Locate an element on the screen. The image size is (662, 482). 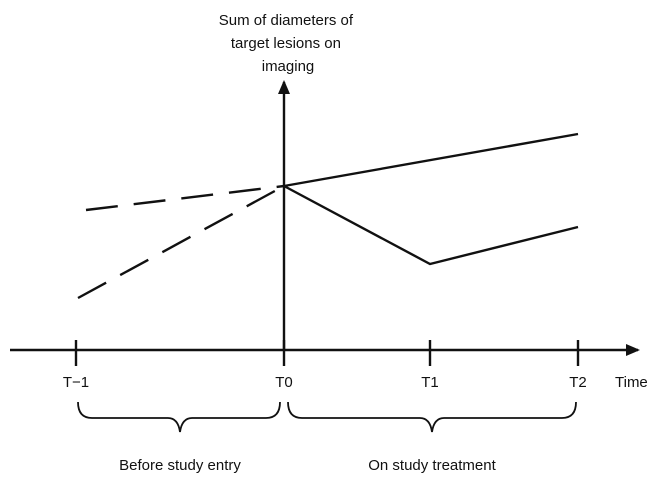
tick-label-t0: T0 is located at coordinates (284, 382).